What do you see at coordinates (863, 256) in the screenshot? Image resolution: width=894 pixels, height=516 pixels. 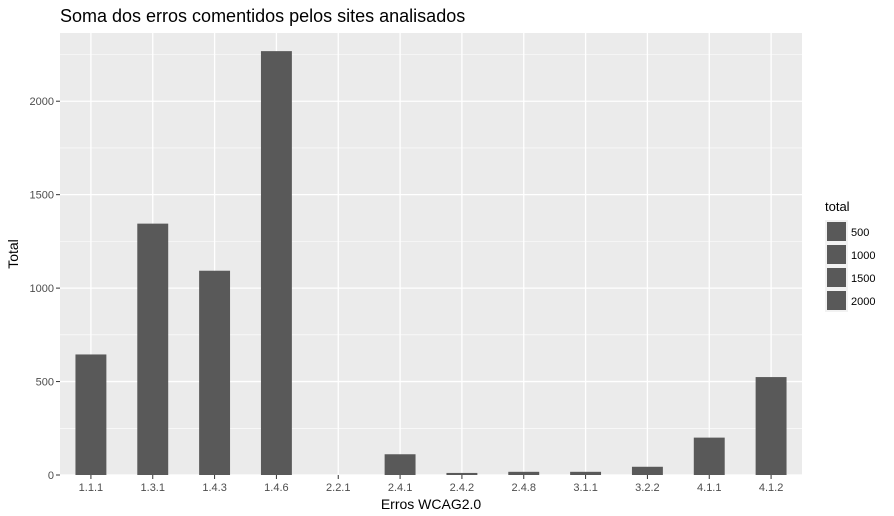 I see `legend-label: 1000` at bounding box center [863, 256].